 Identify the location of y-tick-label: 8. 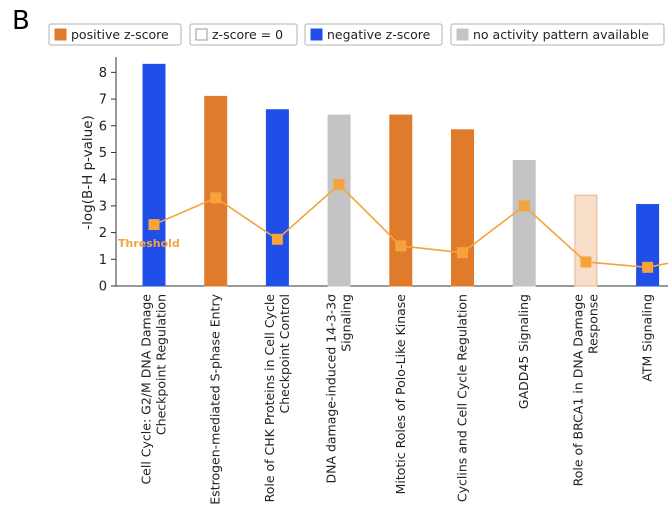
(103, 73).